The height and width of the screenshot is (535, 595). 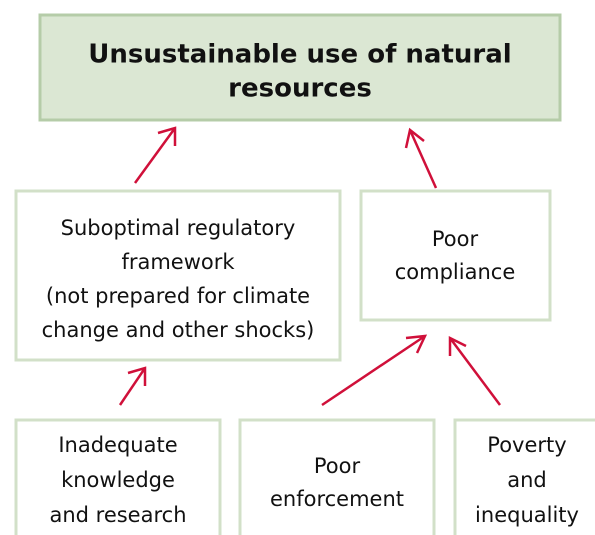 I want to click on node-label: and research, so click(x=117, y=515).